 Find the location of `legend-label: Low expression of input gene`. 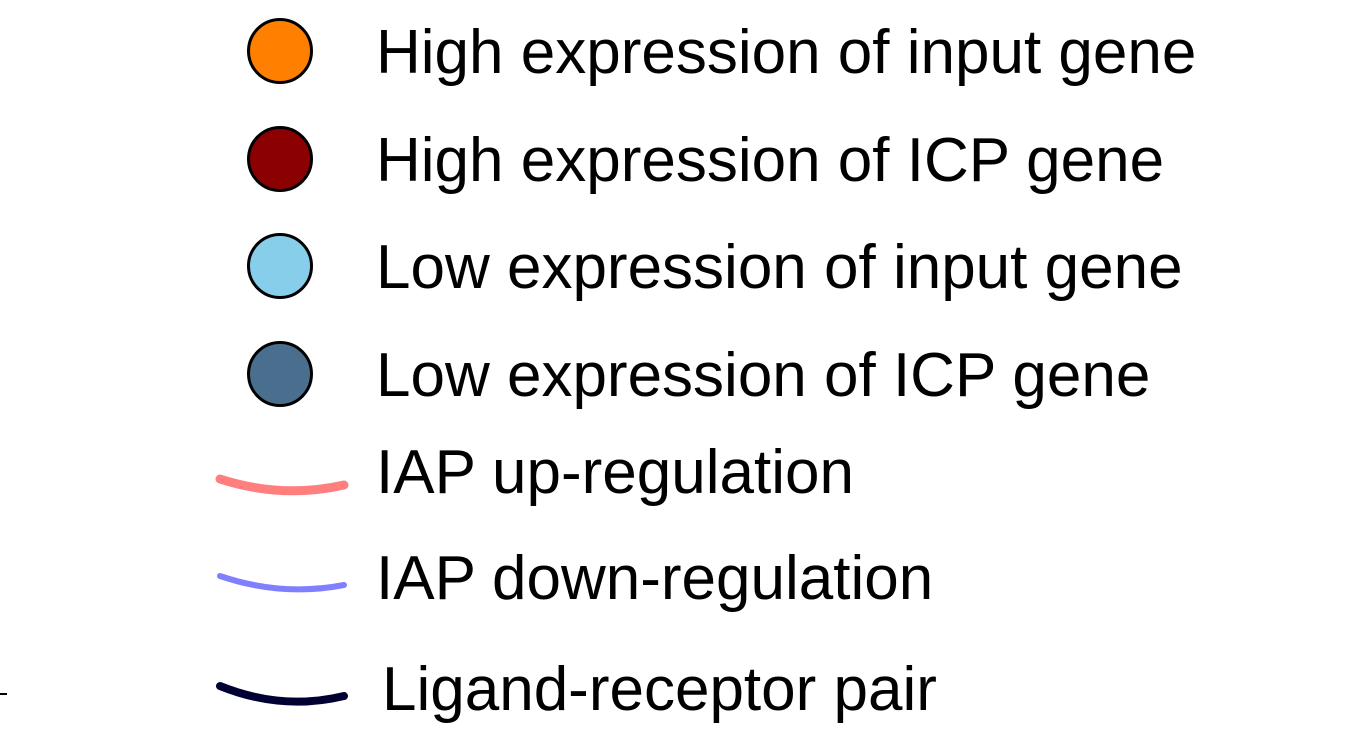

legend-label: Low expression of input gene is located at coordinates (779, 267).